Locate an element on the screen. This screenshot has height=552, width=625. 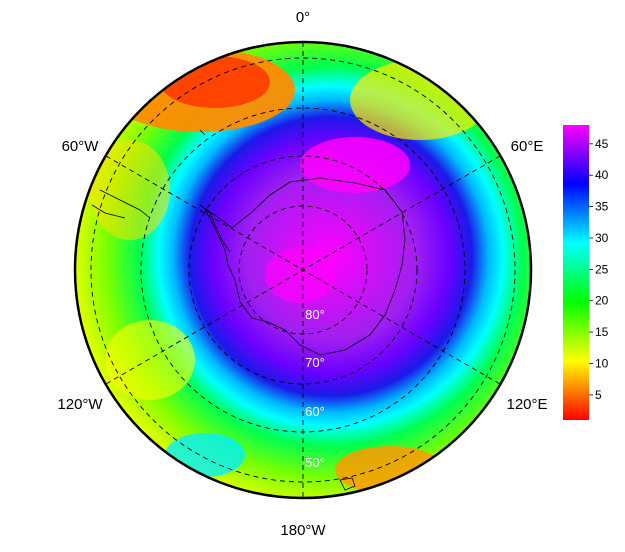
colorbar-tick-label: 10 is located at coordinates (602, 364).